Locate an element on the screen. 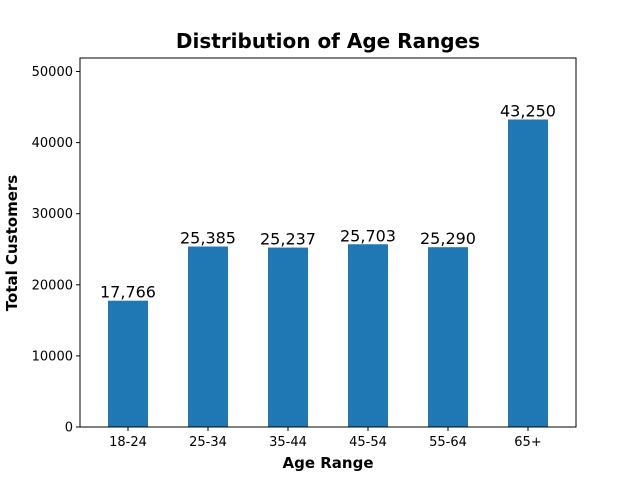 The image size is (640, 480). y-tick-label-30000: 30000 is located at coordinates (52, 214).